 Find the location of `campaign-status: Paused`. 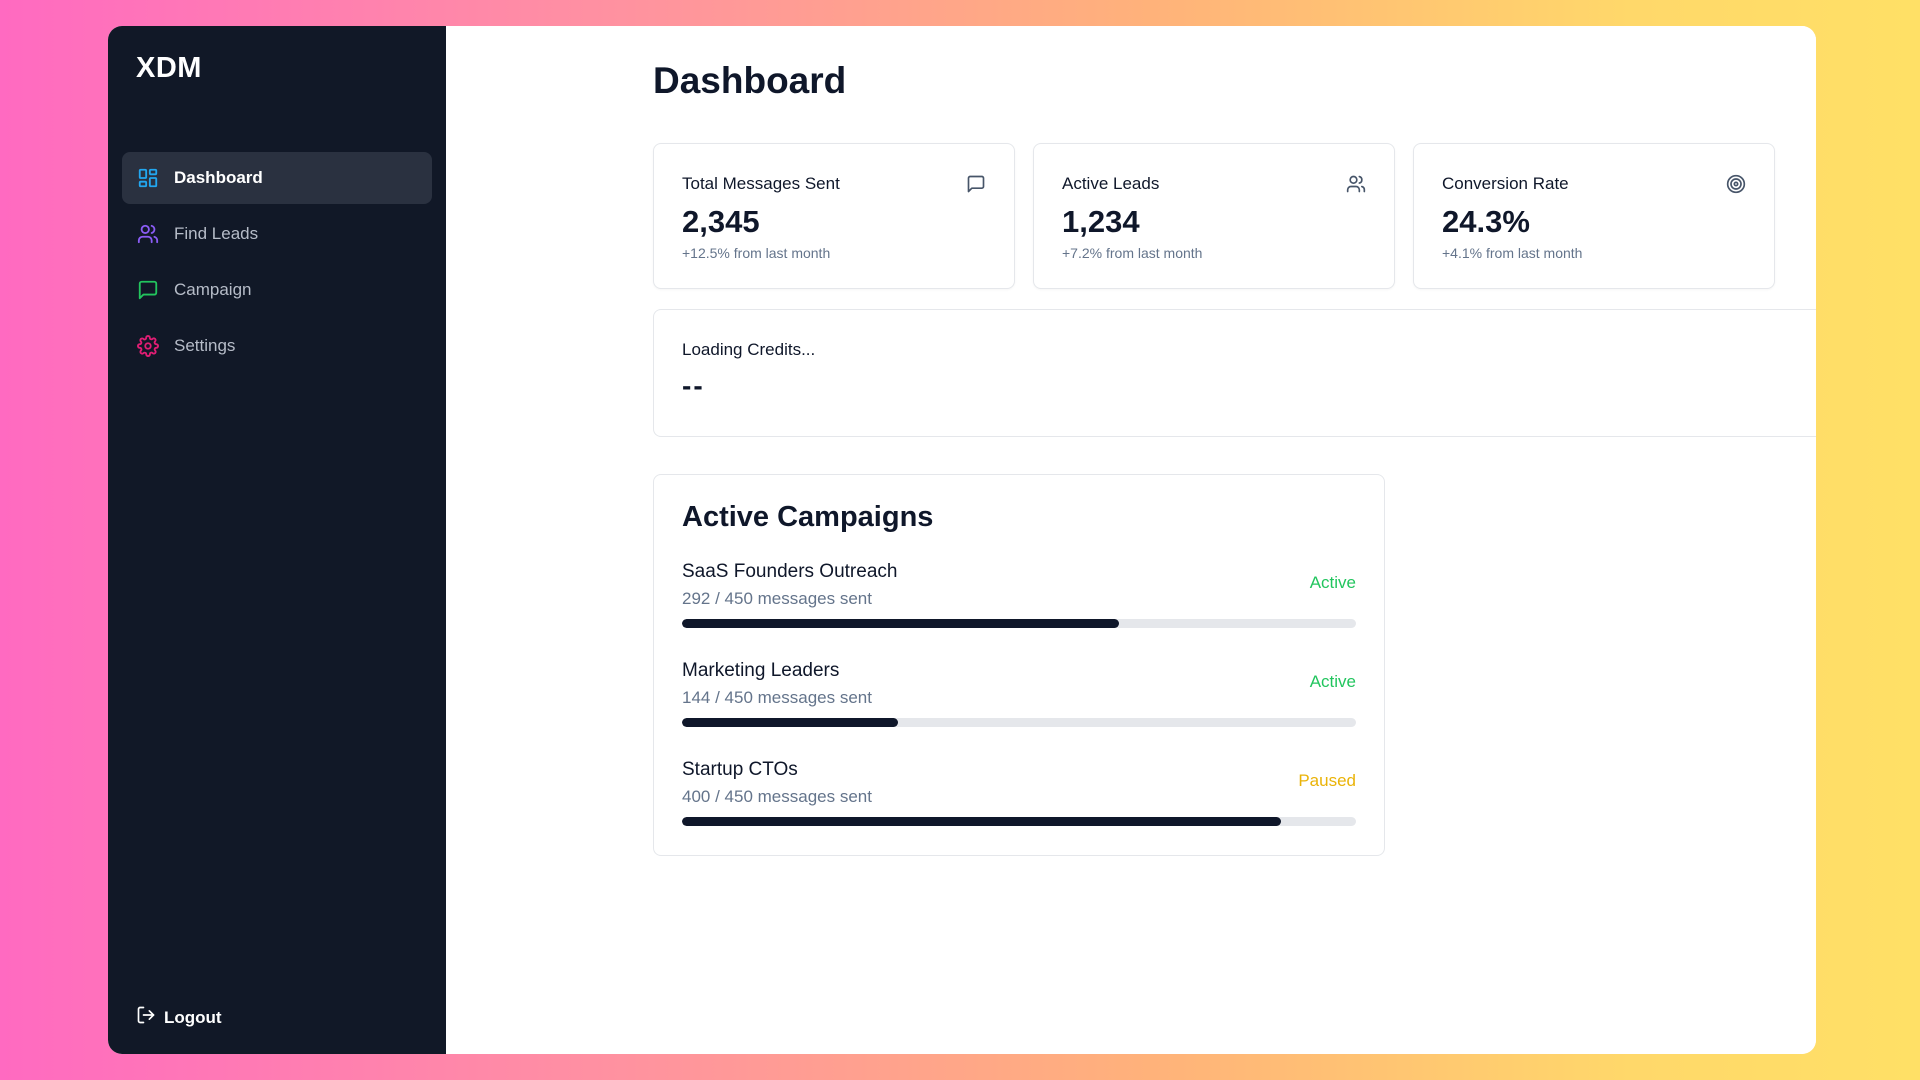

campaign-status: Paused is located at coordinates (1327, 780).